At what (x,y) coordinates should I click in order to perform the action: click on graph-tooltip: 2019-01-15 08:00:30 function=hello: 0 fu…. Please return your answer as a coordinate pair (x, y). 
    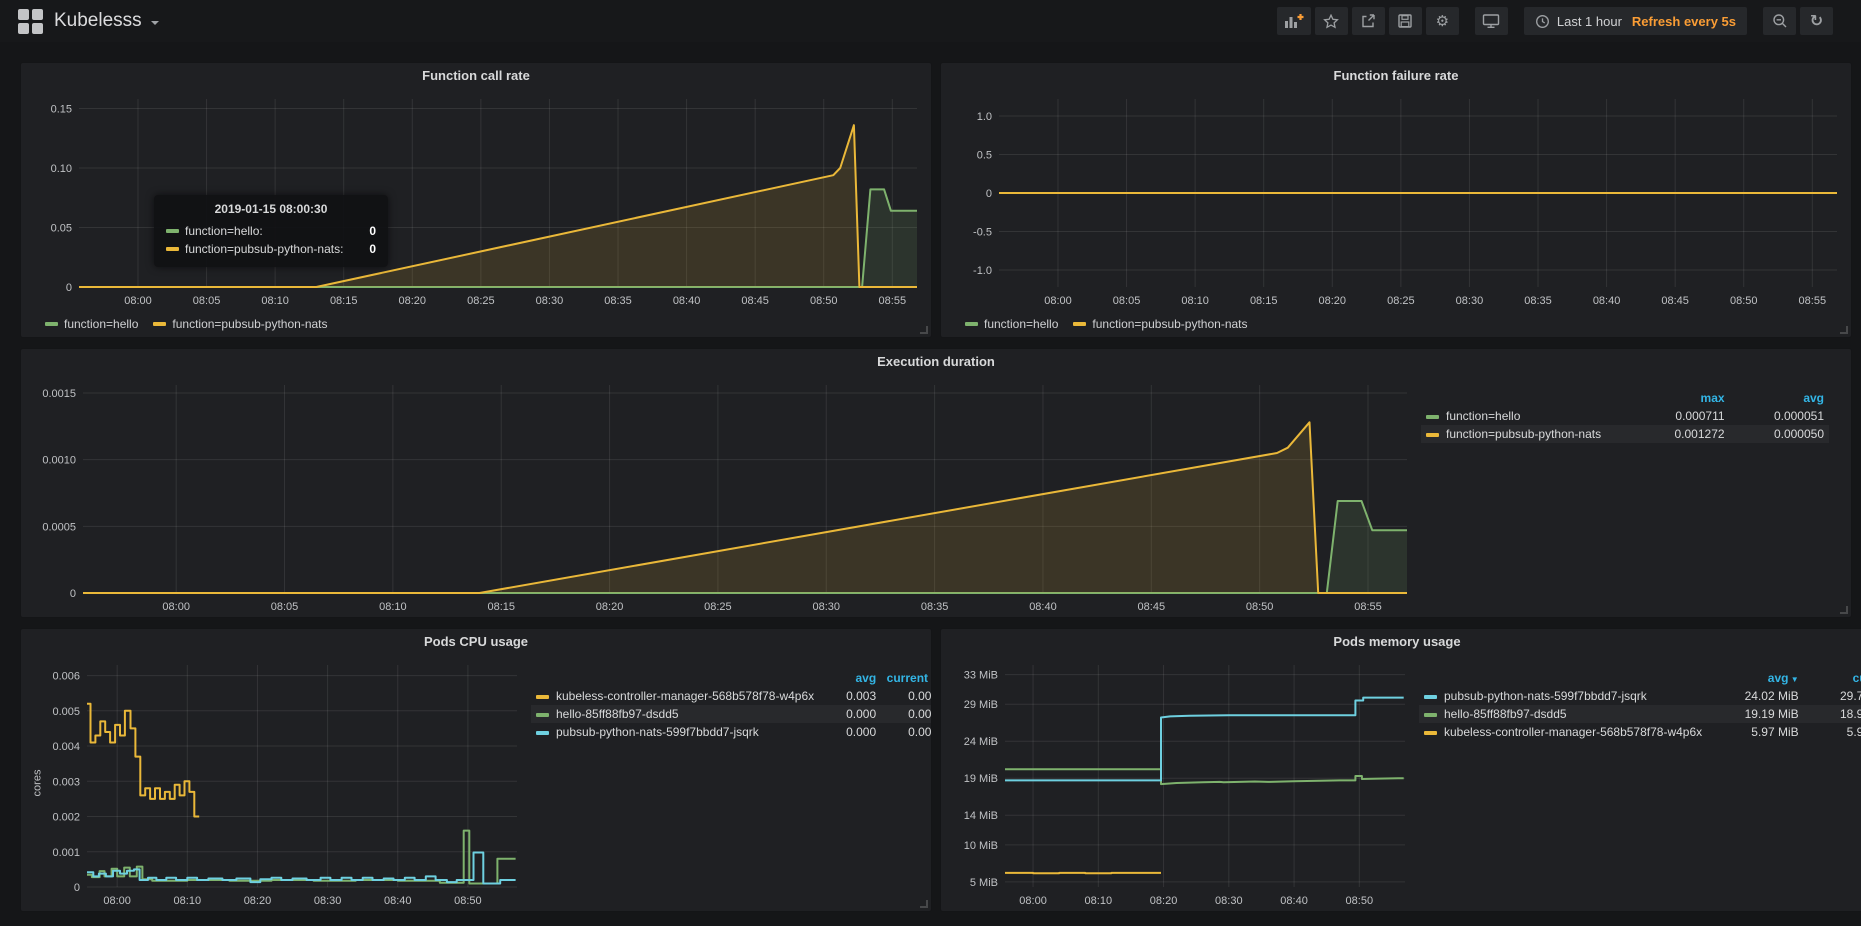
    Looking at the image, I should click on (271, 231).